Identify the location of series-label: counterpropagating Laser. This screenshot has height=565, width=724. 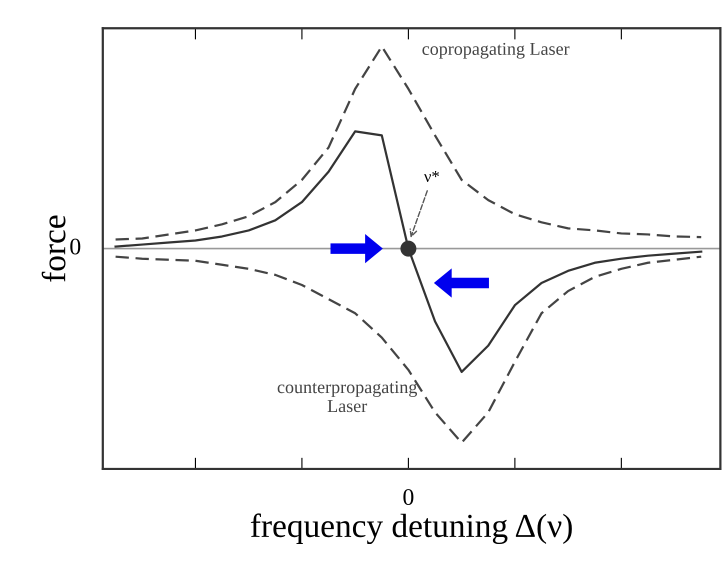
(348, 396).